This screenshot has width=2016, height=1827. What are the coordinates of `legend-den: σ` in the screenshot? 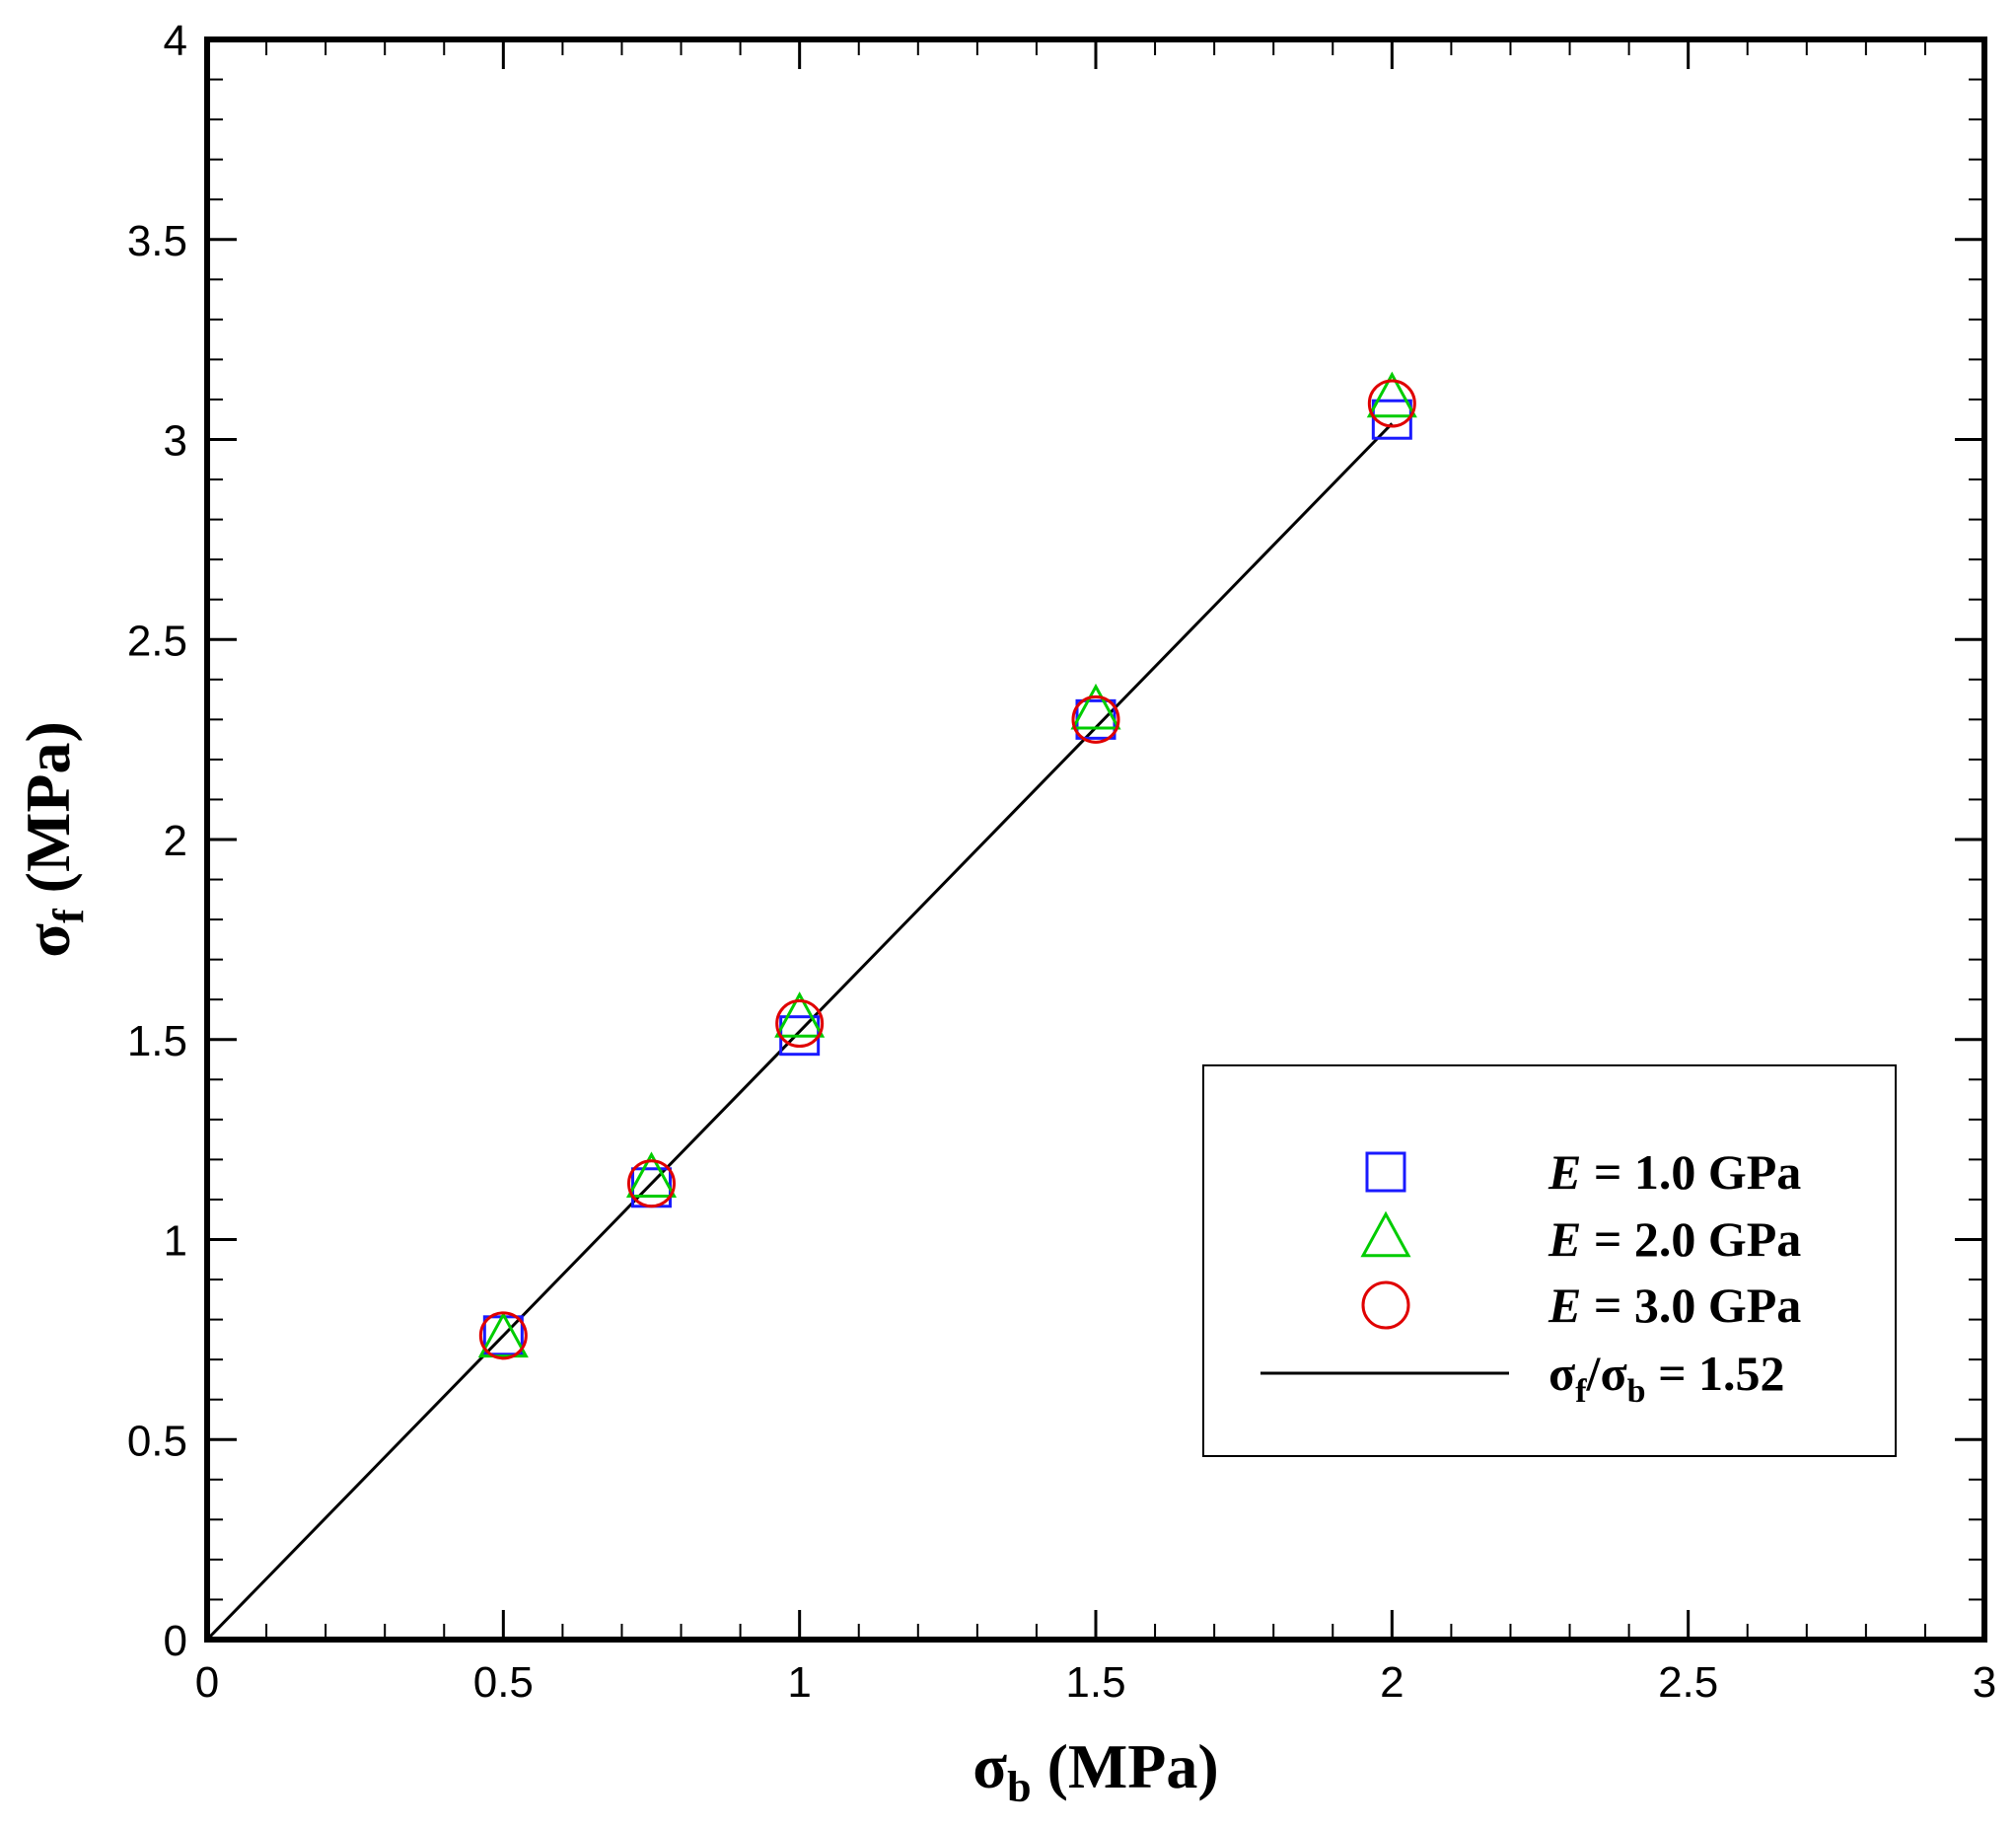 It's located at (1613, 1373).